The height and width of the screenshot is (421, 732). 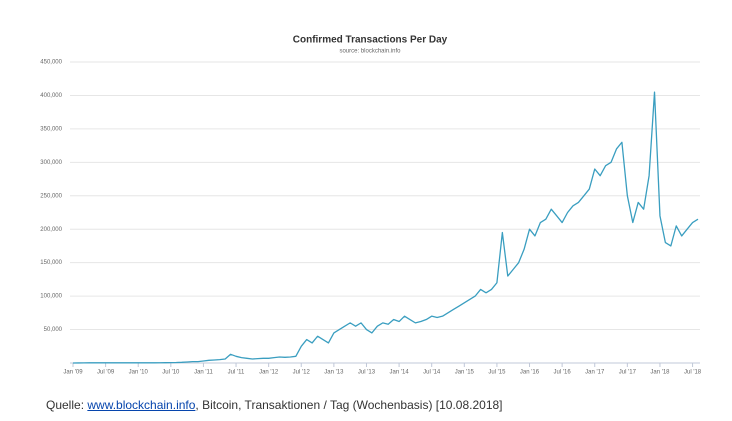 What do you see at coordinates (51, 163) in the screenshot?
I see `y-tick-label: 300,000` at bounding box center [51, 163].